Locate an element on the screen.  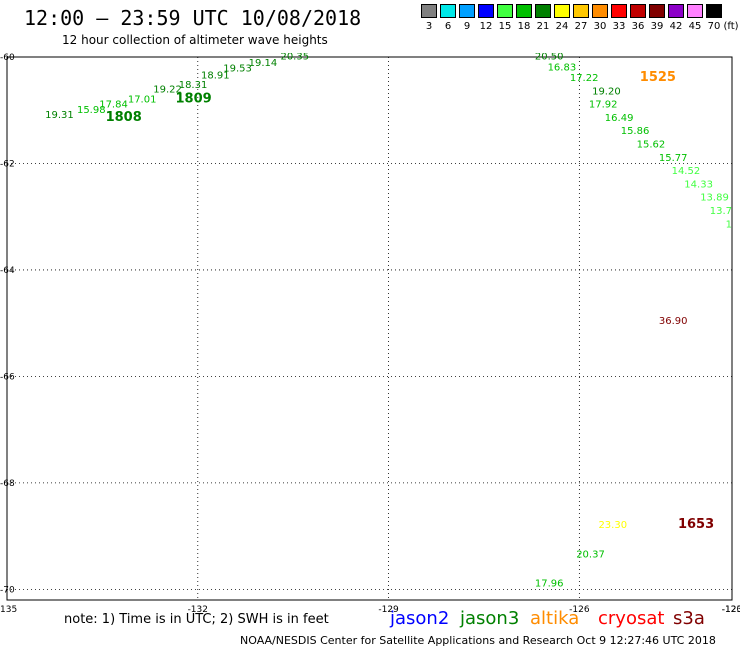
wave-height-label: 19.20 is located at coordinates (606, 91).